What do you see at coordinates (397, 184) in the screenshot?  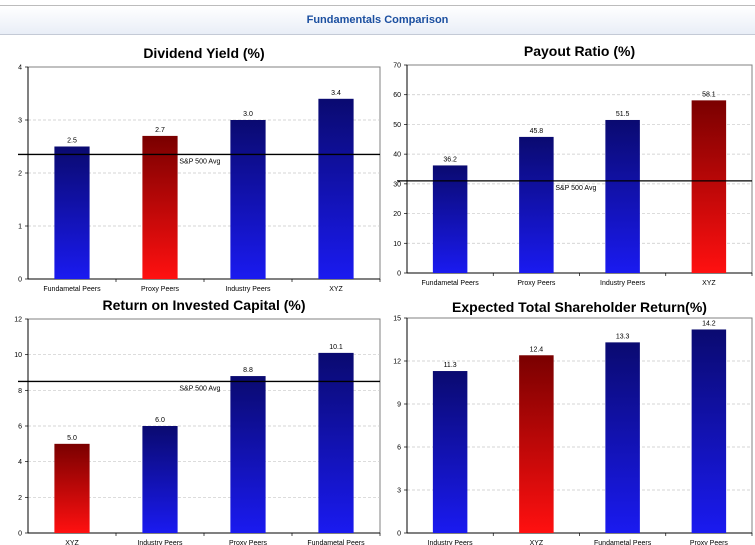 I see `y-tick-label: 30` at bounding box center [397, 184].